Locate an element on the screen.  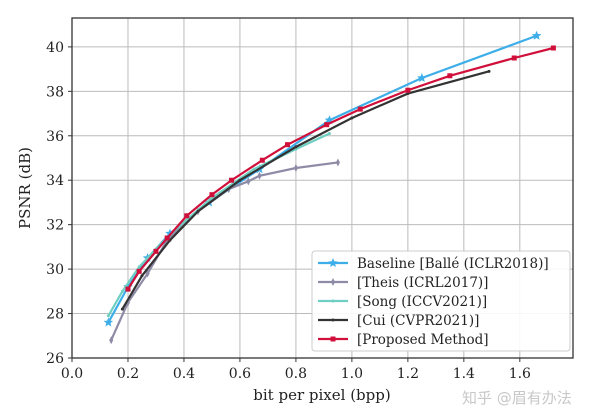
x-tick-label: 0.4 is located at coordinates (184, 374).